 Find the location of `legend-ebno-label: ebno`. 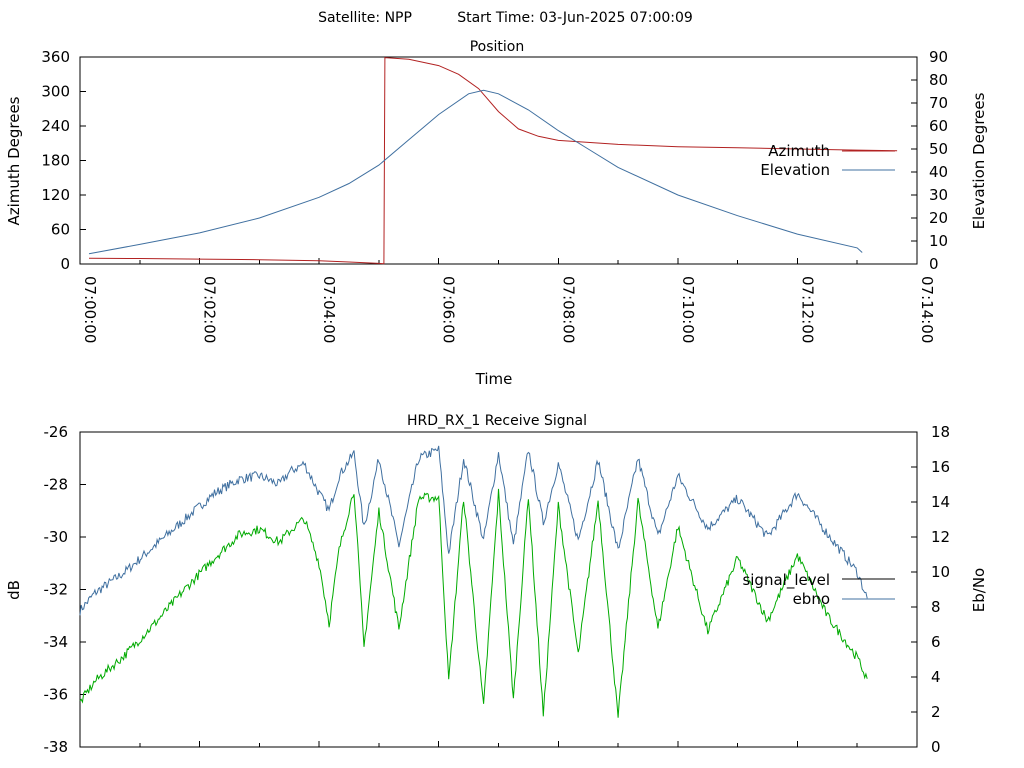

legend-ebno-label: ebno is located at coordinates (811, 599).